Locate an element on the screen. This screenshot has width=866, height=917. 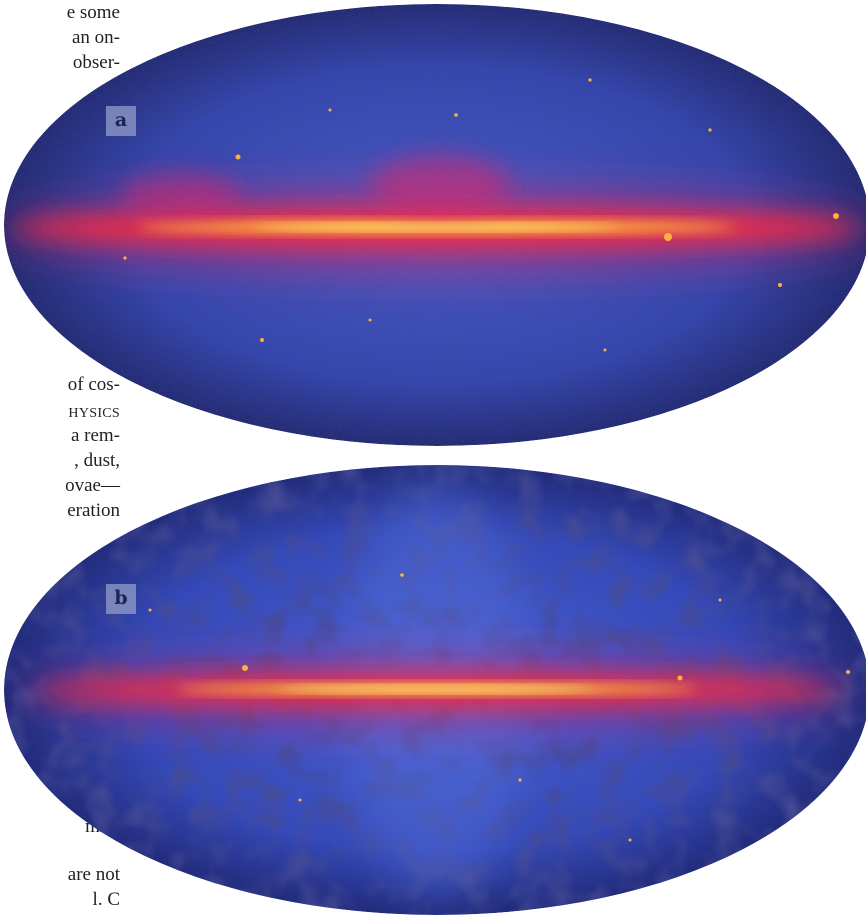
text-line: e some is located at coordinates (93, 12).